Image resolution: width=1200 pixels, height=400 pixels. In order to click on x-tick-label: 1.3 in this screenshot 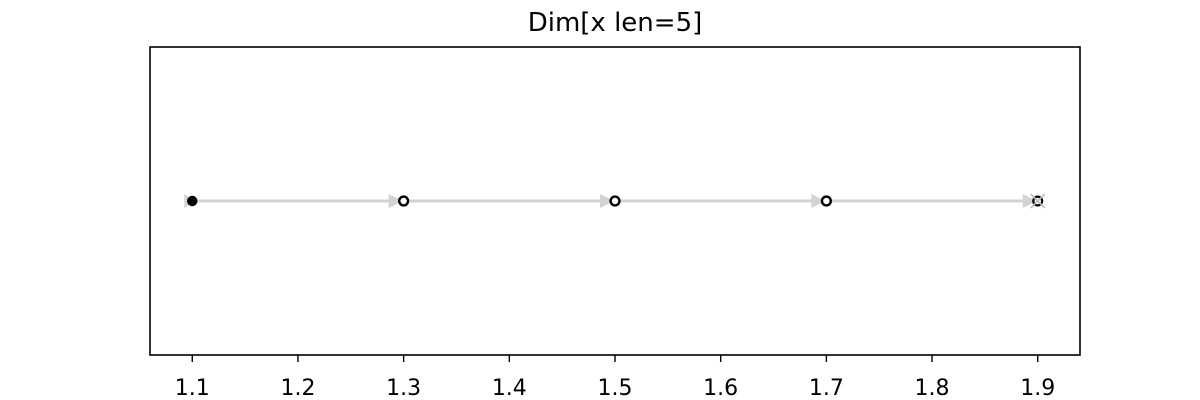, I will do `click(403, 388)`.